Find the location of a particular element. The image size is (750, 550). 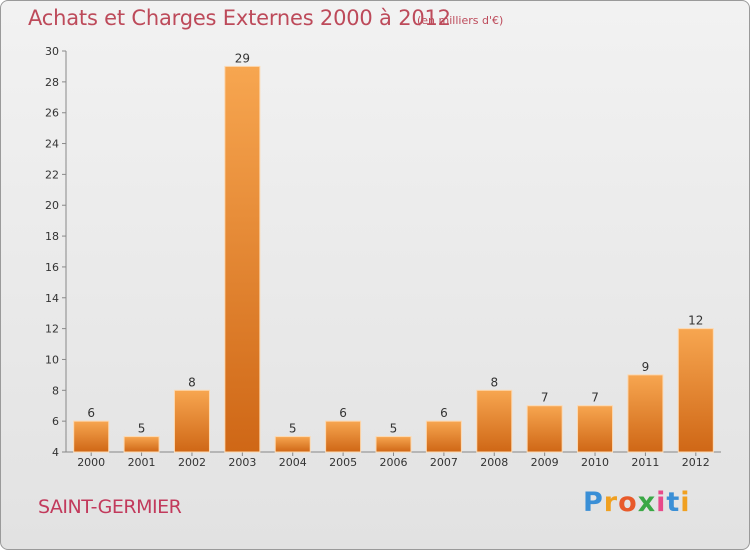

bar-2005 is located at coordinates (343, 436).